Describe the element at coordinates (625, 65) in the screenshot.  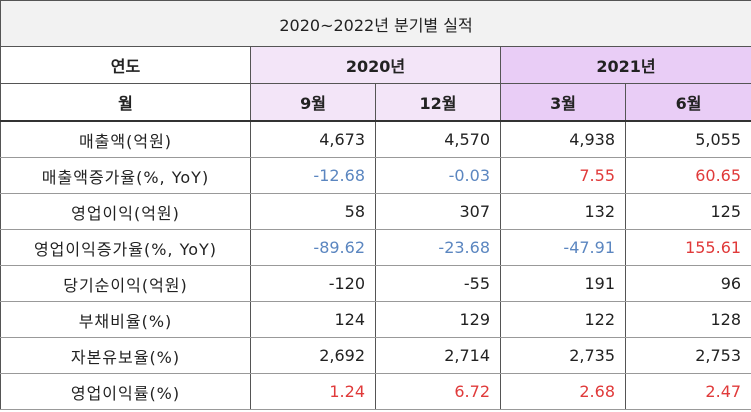
I see `year-header: 2021년` at that location.